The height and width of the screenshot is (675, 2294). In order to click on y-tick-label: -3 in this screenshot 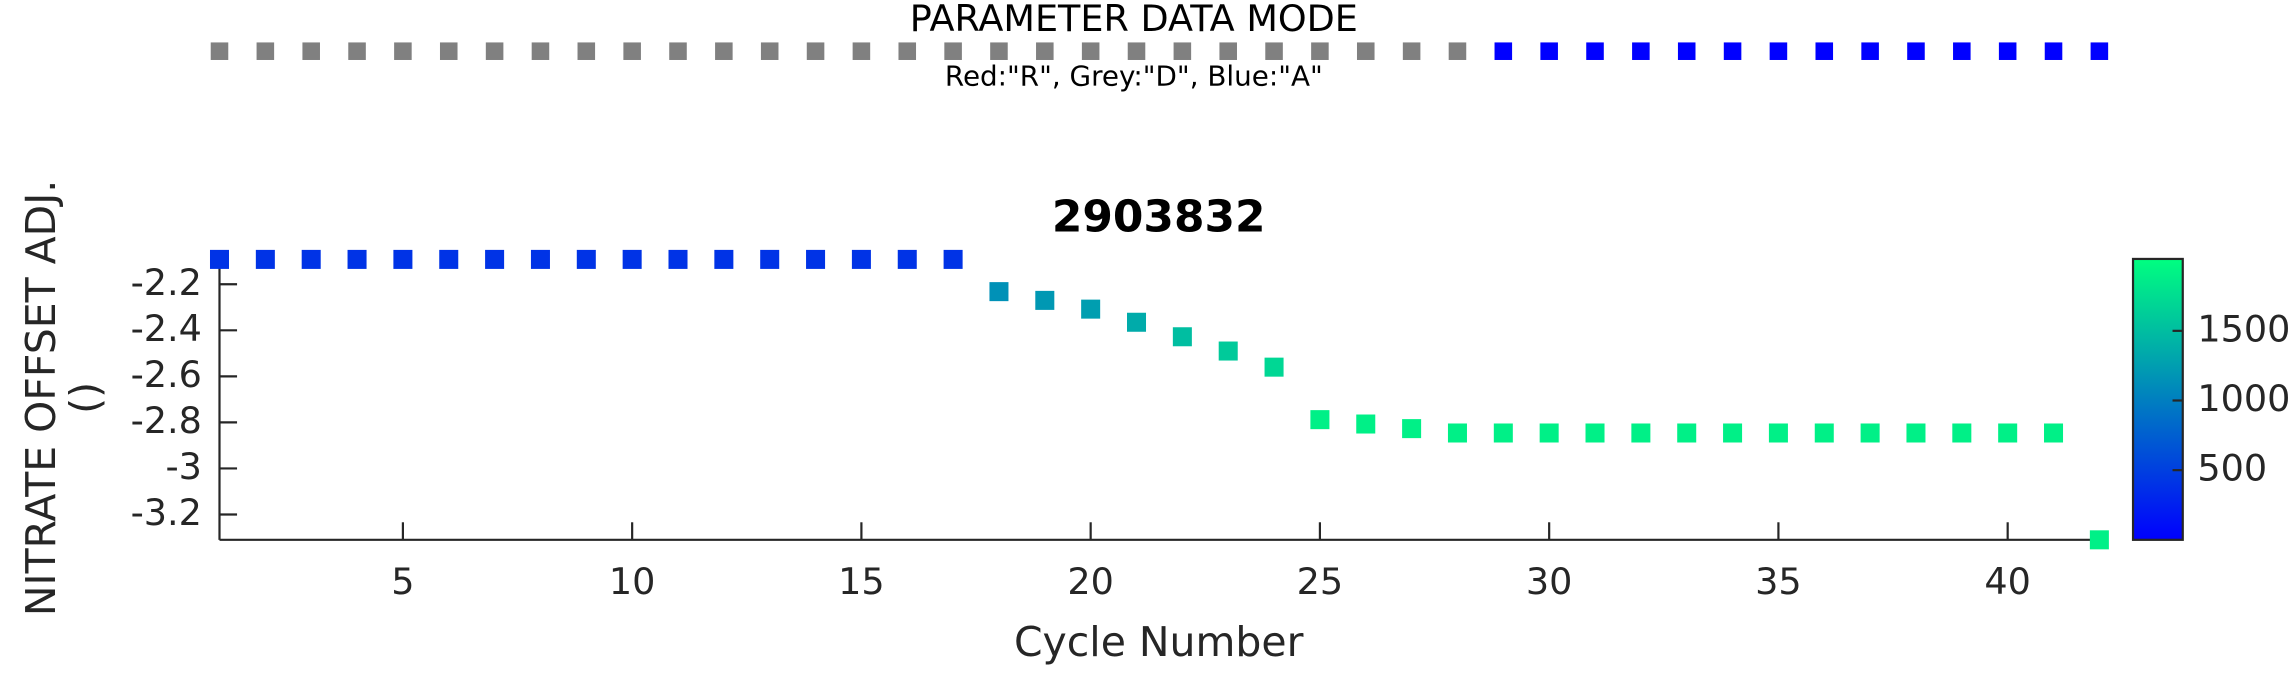, I will do `click(183, 466)`.